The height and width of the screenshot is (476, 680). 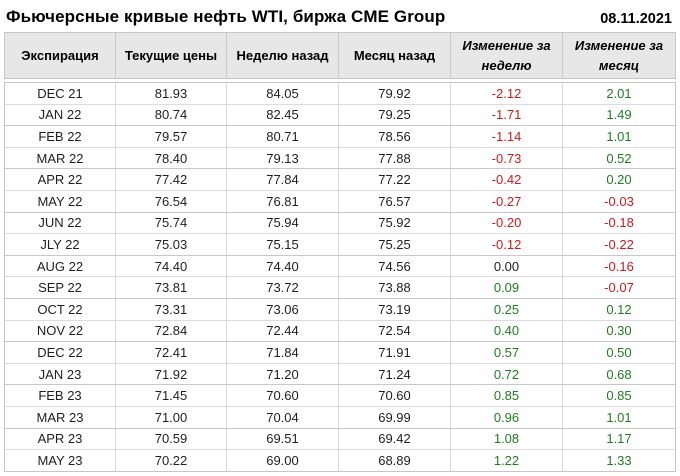 I want to click on table-row: MAR 23 71.00 70.04 69.99 0.96 1.01, so click(x=340, y=417).